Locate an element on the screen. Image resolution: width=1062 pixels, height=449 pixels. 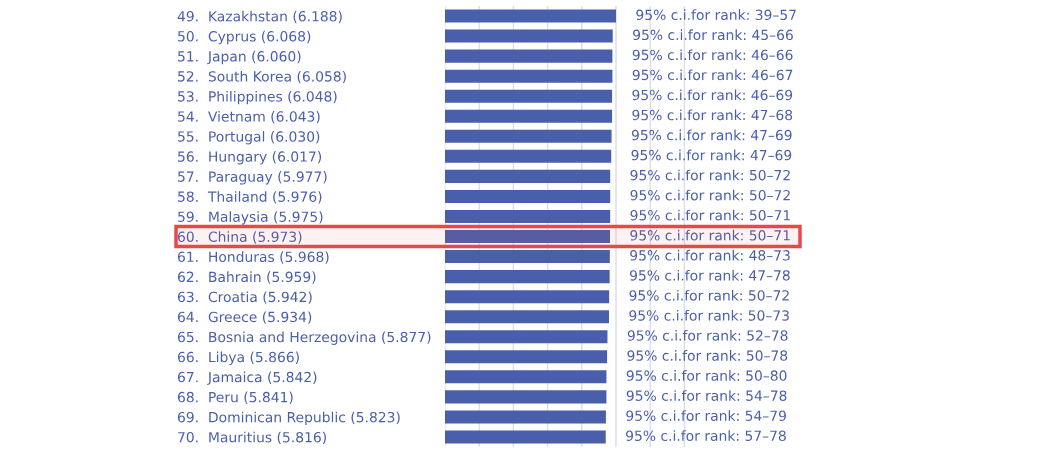
text: 95% c.i.for rank: 47–78 is located at coordinates (709, 275).